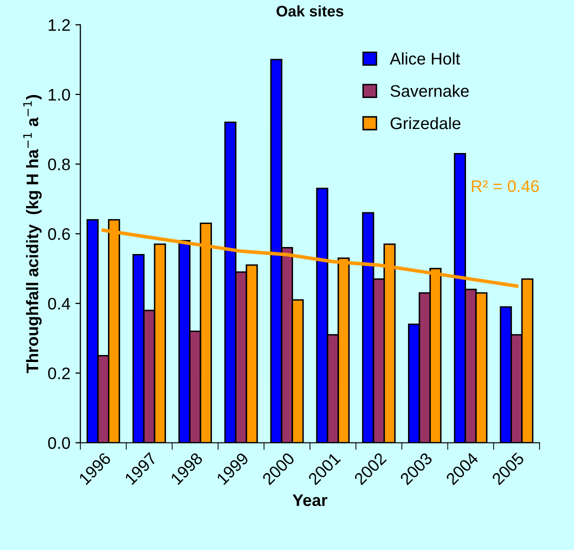 Image resolution: width=574 pixels, height=550 pixels. What do you see at coordinates (59, 234) in the screenshot?
I see `y-tick-label: 0.6` at bounding box center [59, 234].